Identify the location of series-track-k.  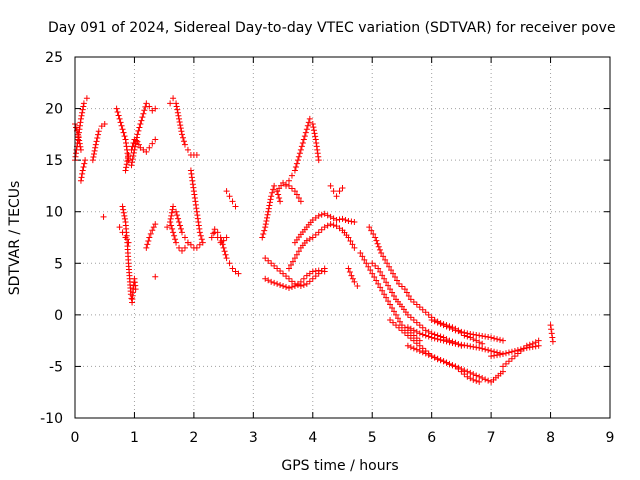
(155, 276).